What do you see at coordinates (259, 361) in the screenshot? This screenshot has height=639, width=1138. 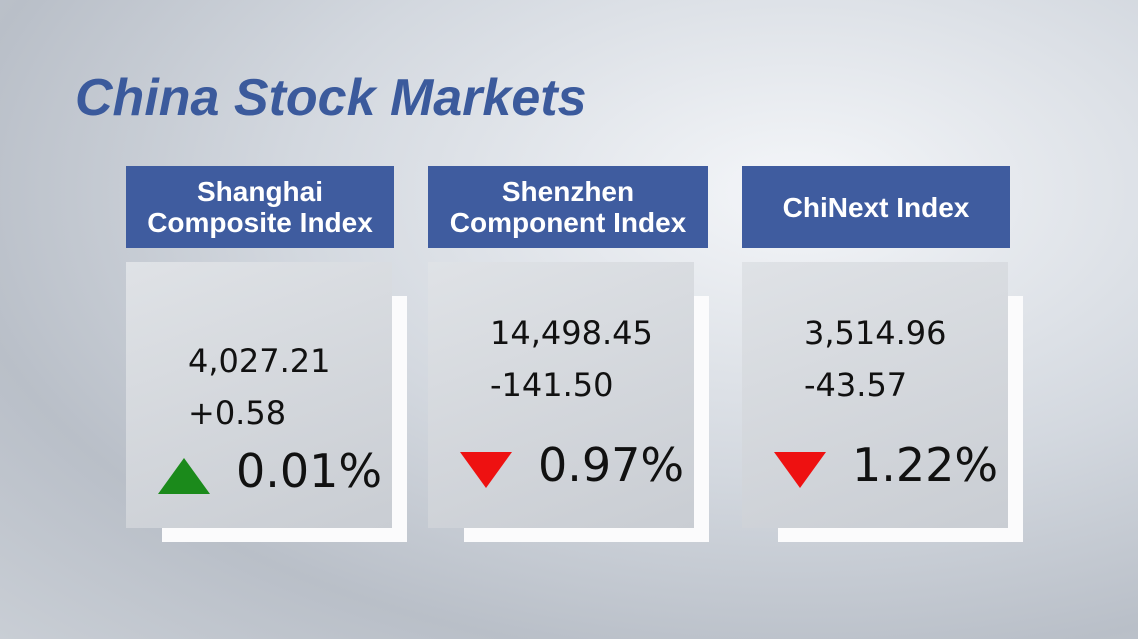 I see `index-value: 4,027.21` at bounding box center [259, 361].